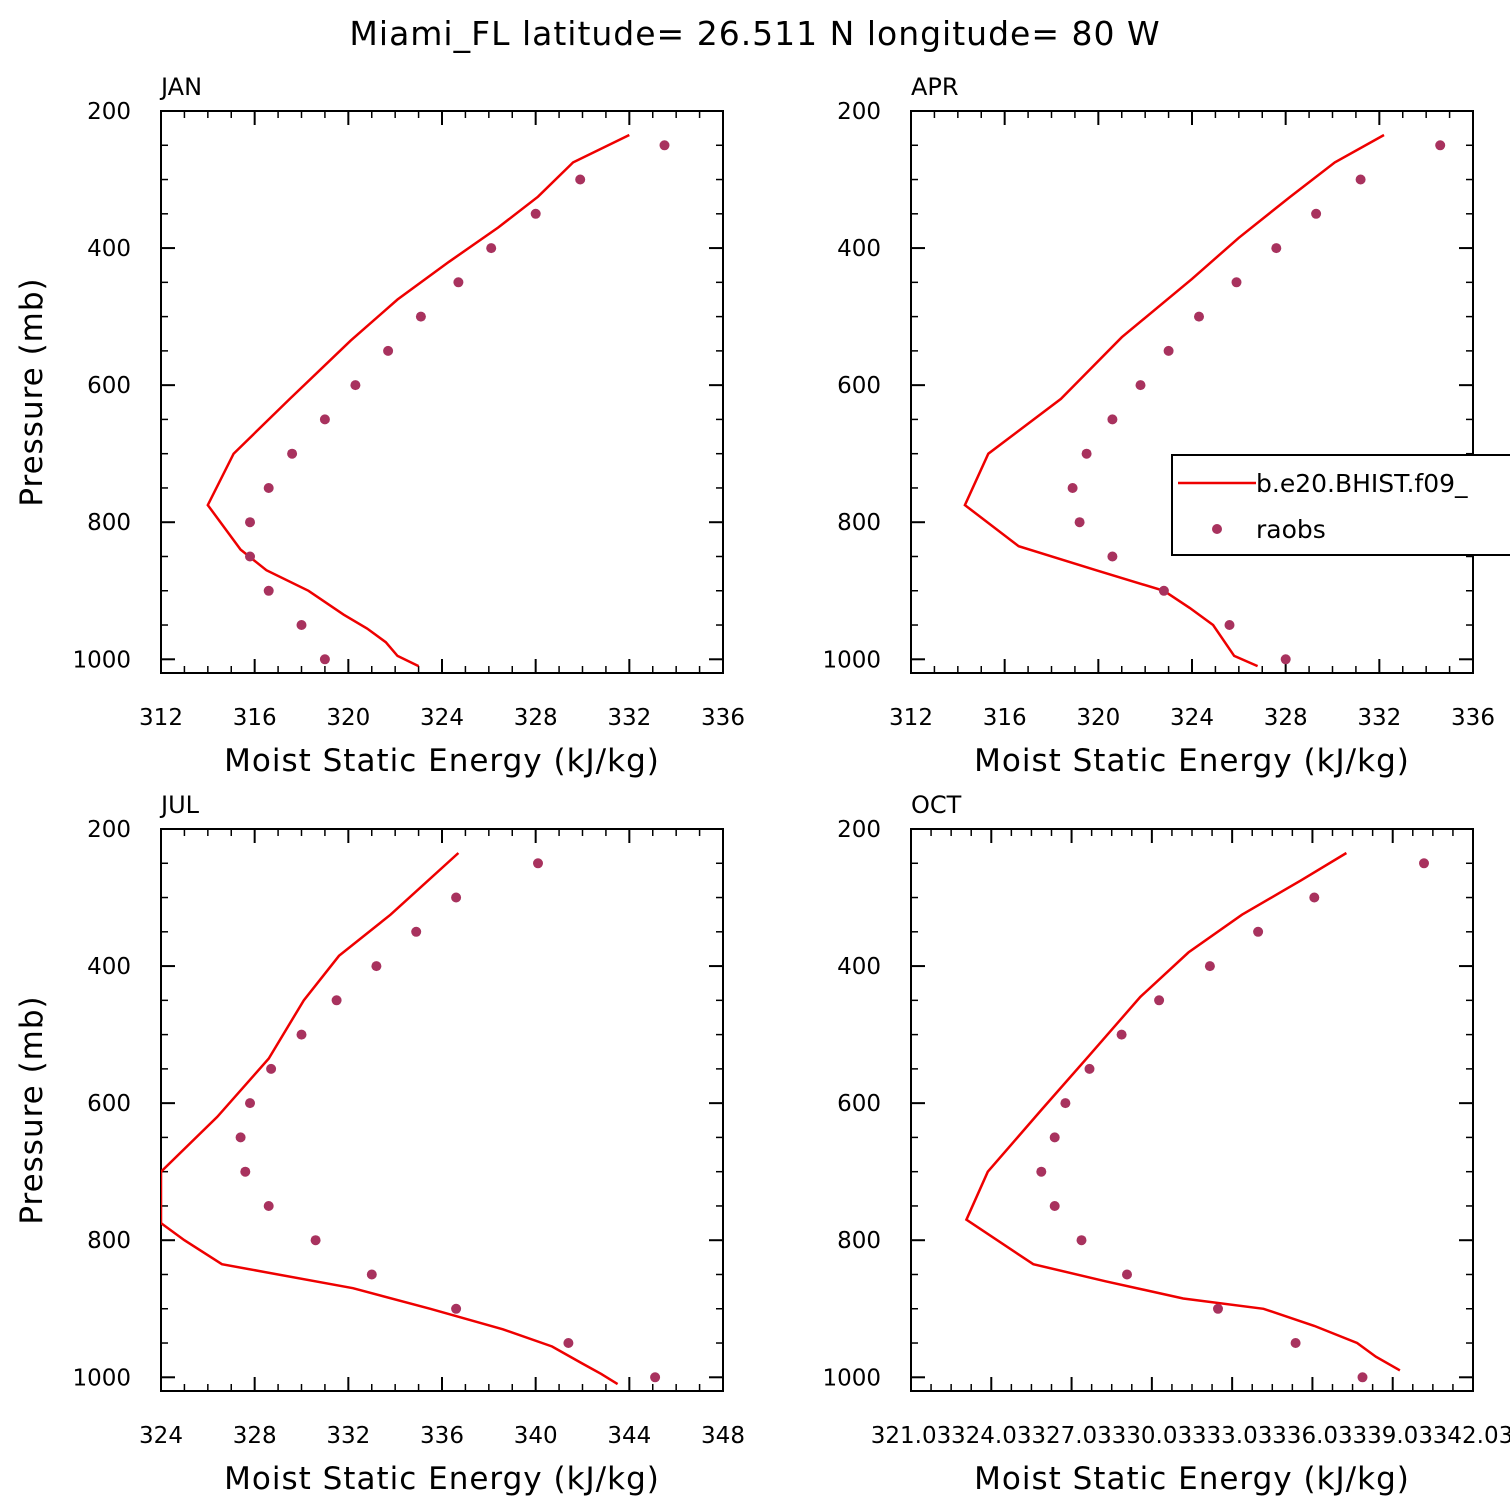 This screenshot has width=1510, height=1510. I want to click on x-tick-label: 330.03, so click(1152, 1436).